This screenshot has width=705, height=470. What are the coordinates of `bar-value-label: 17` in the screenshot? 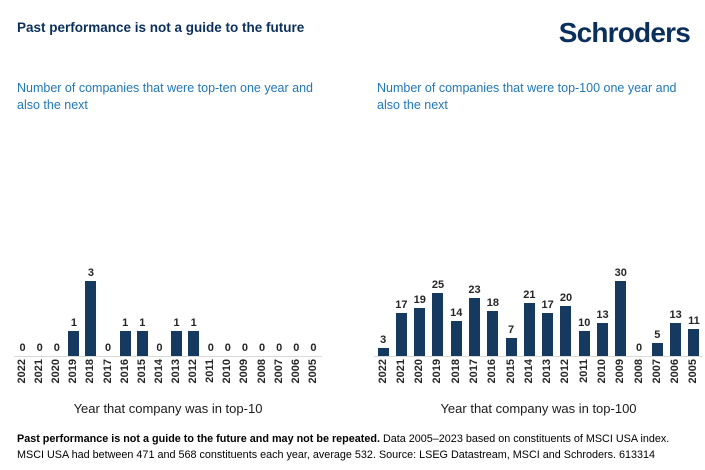 It's located at (547, 305).